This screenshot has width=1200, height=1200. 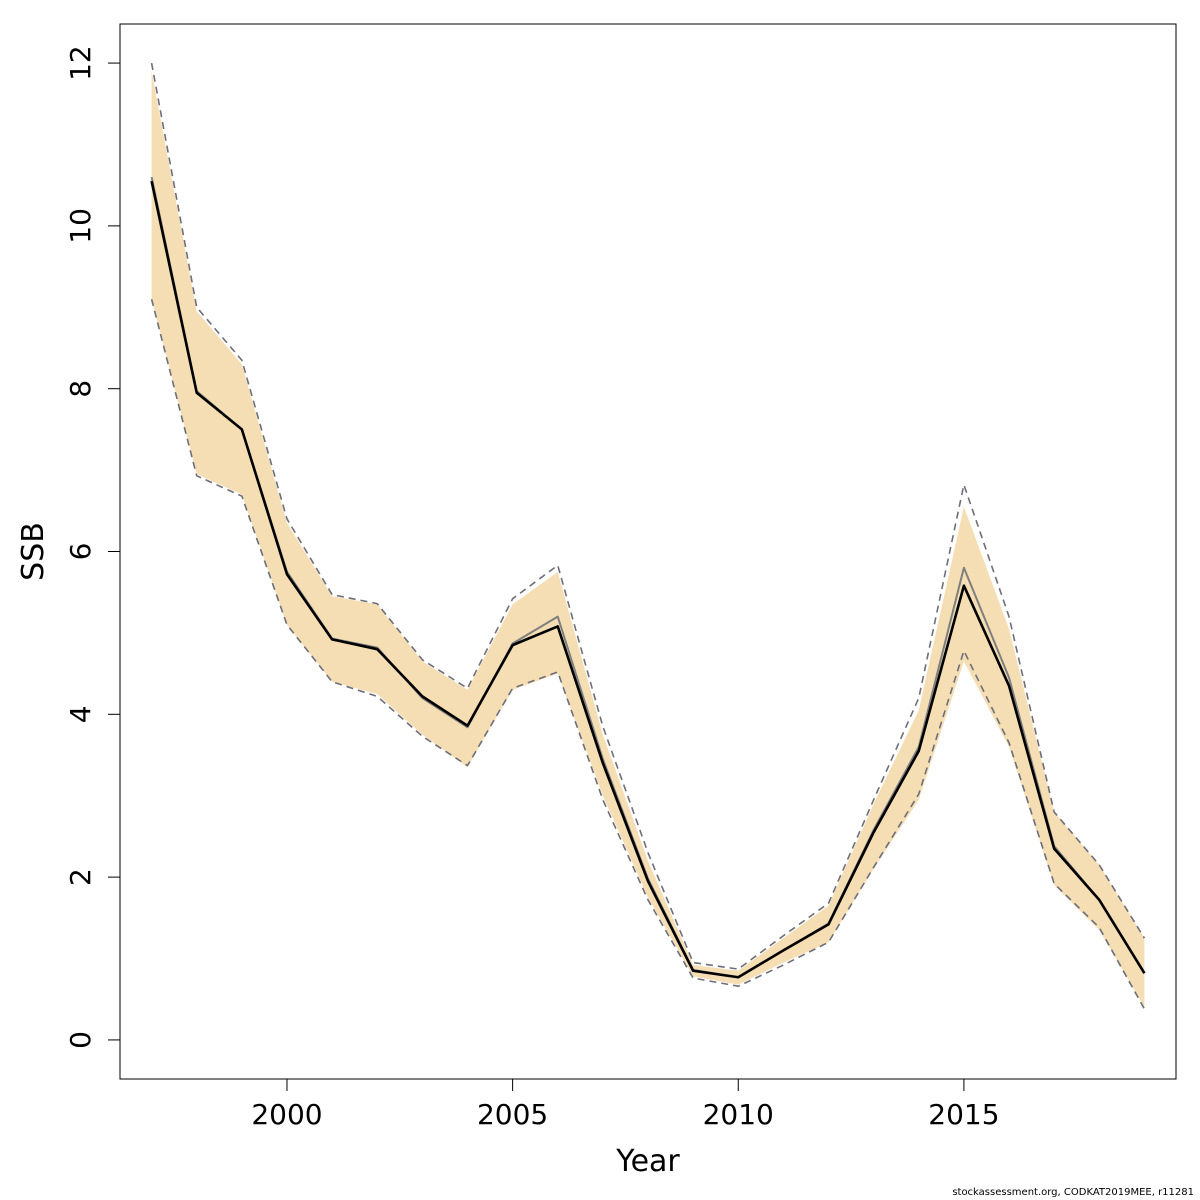 I want to click on y-tick-label: 4, so click(x=80, y=714).